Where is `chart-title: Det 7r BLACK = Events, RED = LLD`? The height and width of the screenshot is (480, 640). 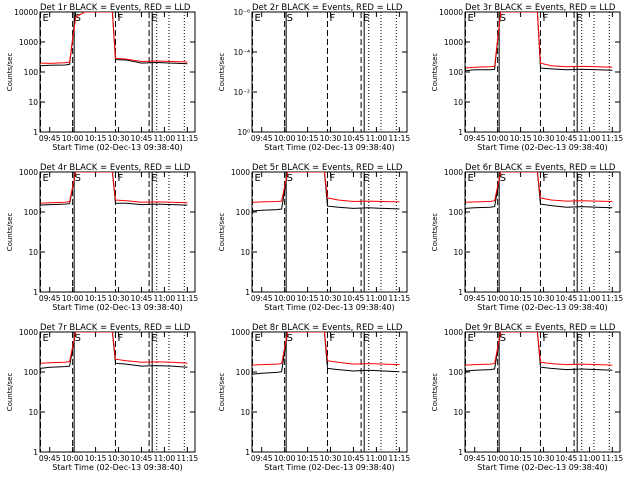
chart-title: Det 7r BLACK = Events, RED = LLD is located at coordinates (115, 328).